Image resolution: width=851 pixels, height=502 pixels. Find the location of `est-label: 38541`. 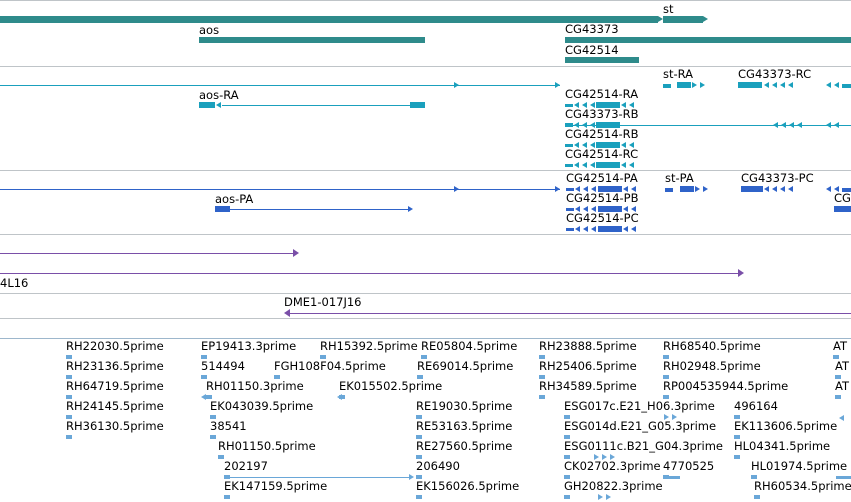

est-label: 38541 is located at coordinates (228, 426).